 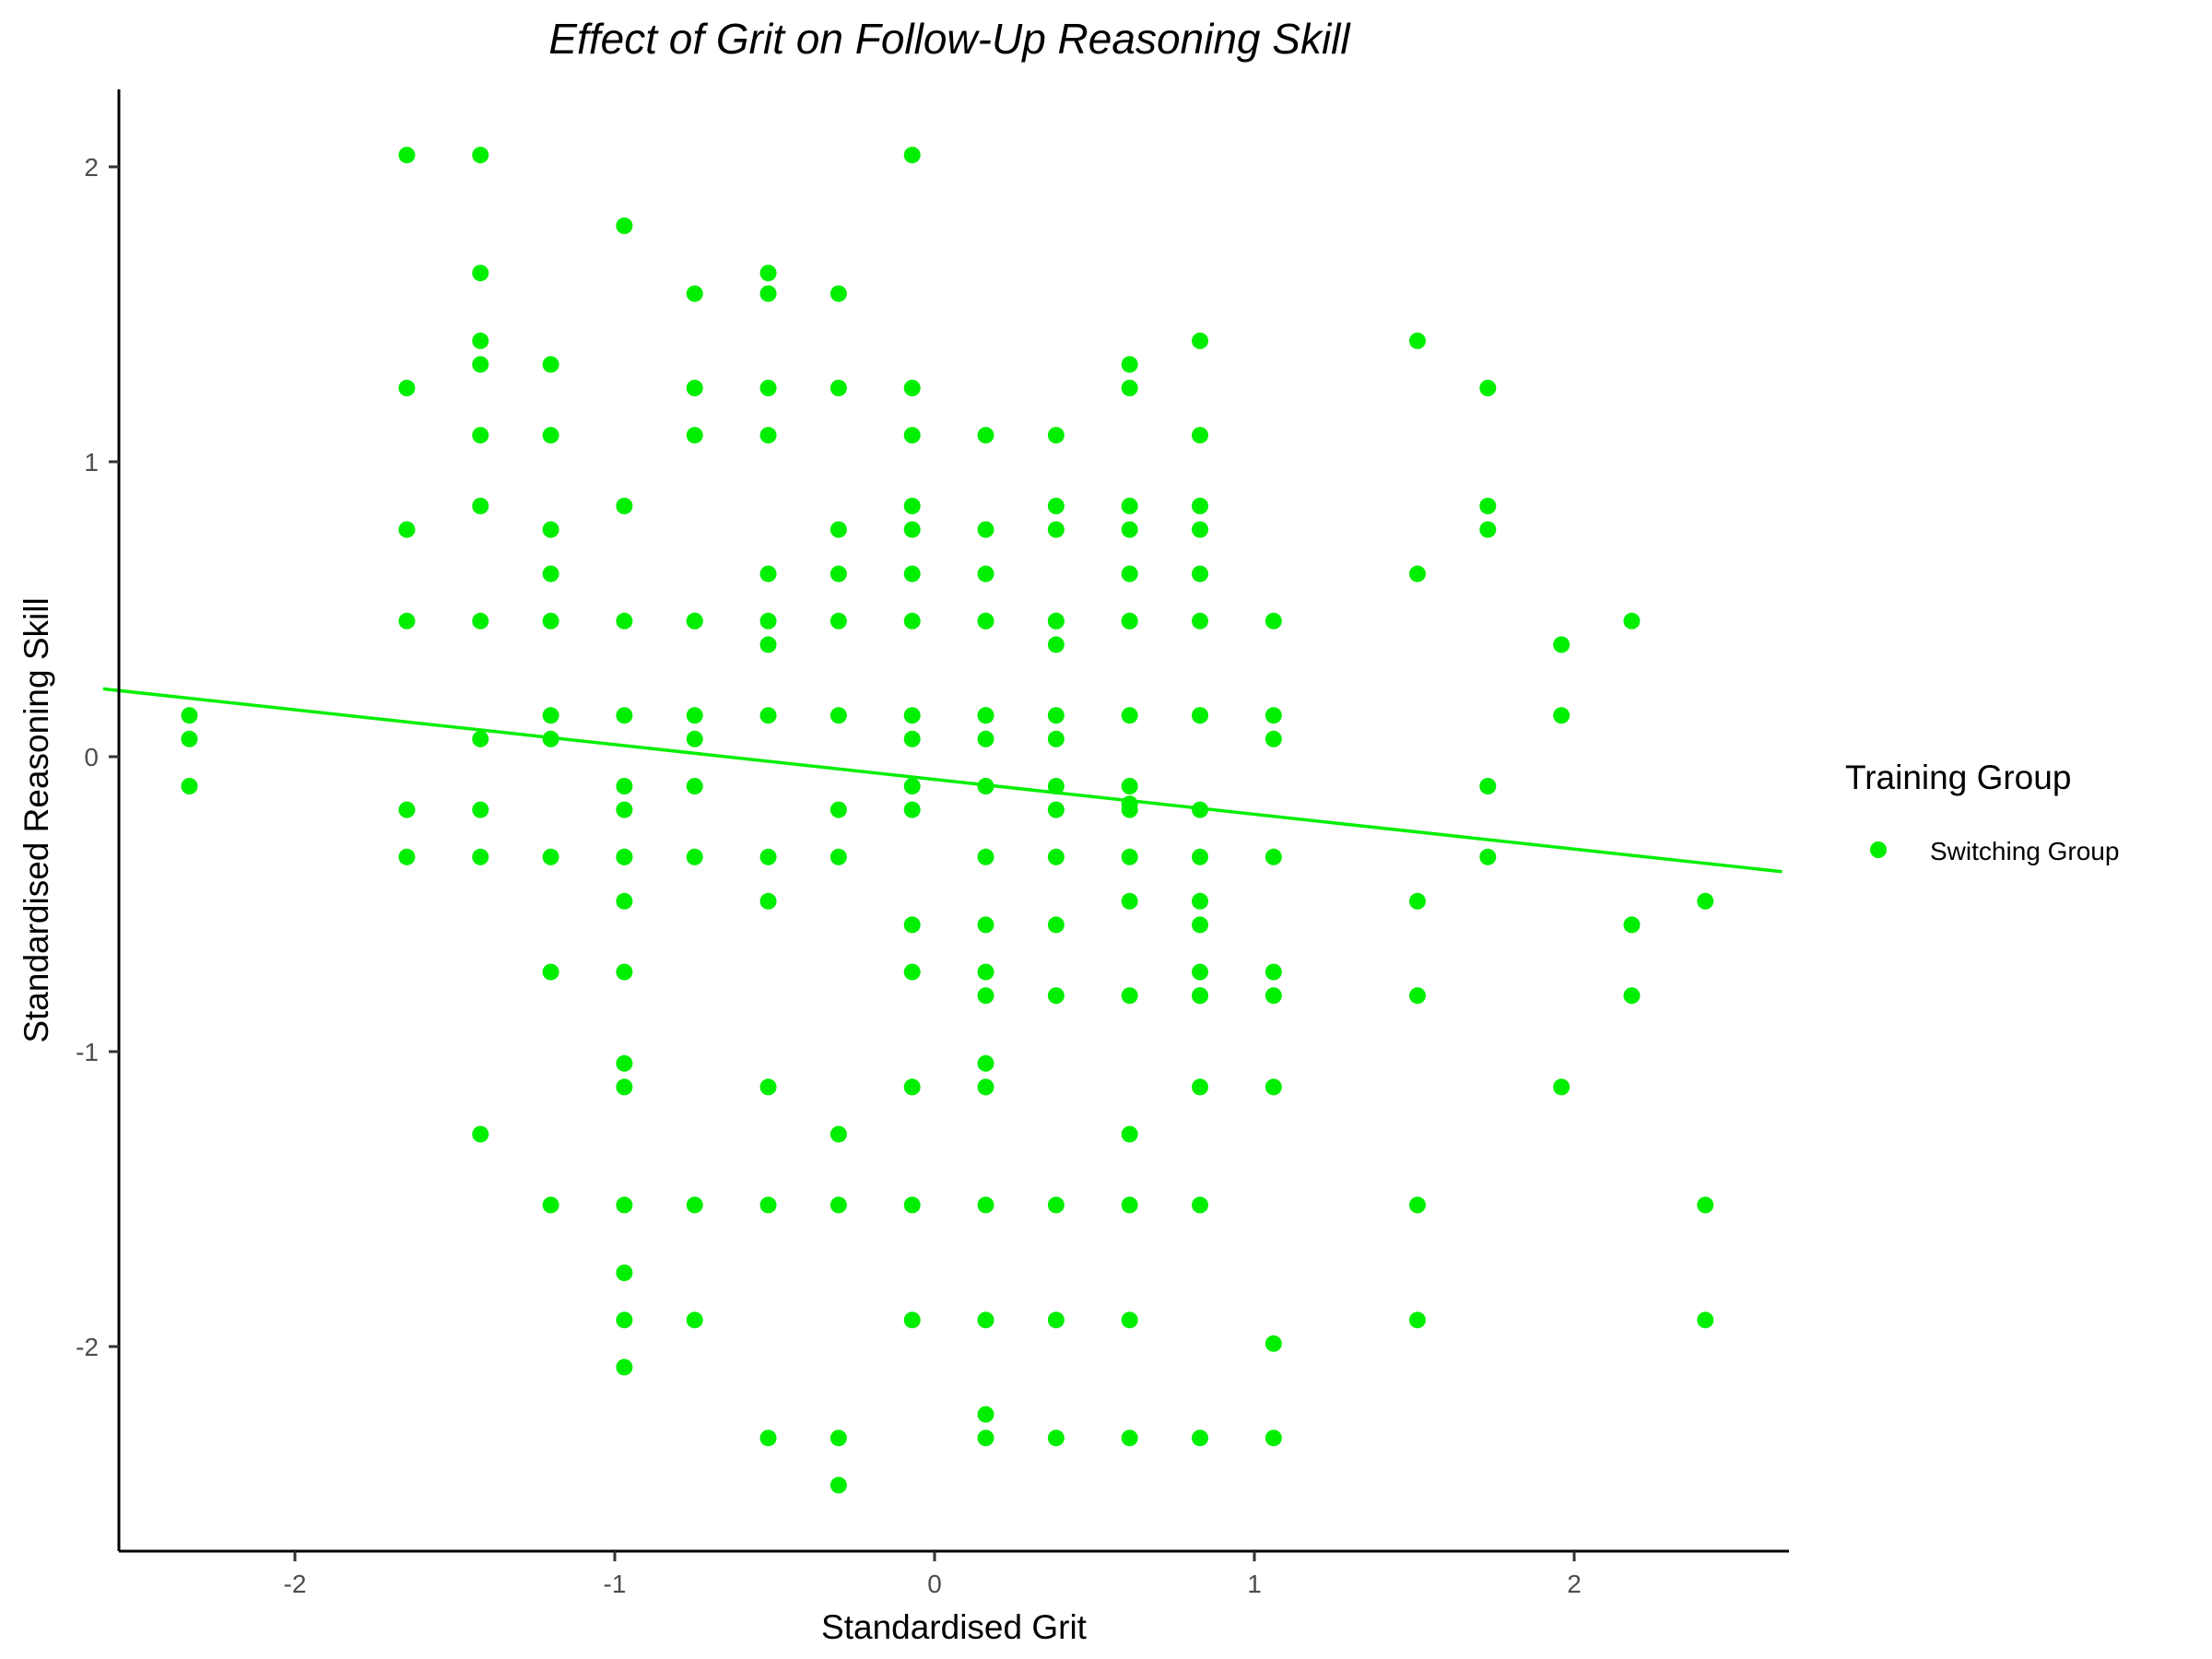 I want to click on legend: Training Group Switching Group, so click(x=1982, y=812).